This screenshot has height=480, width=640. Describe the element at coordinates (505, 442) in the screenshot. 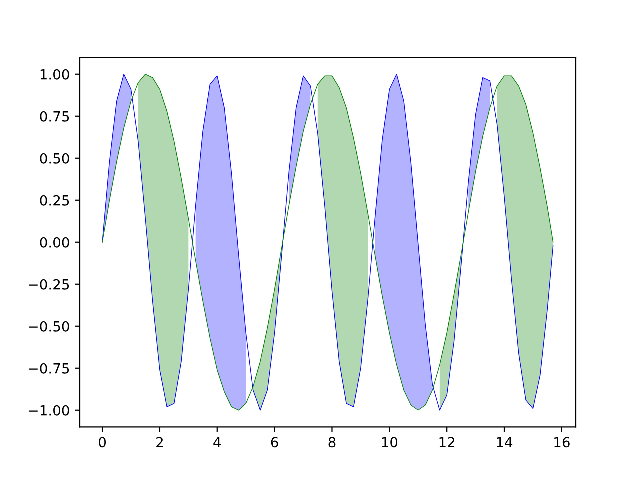

I see `x-tick-label: 14` at that location.